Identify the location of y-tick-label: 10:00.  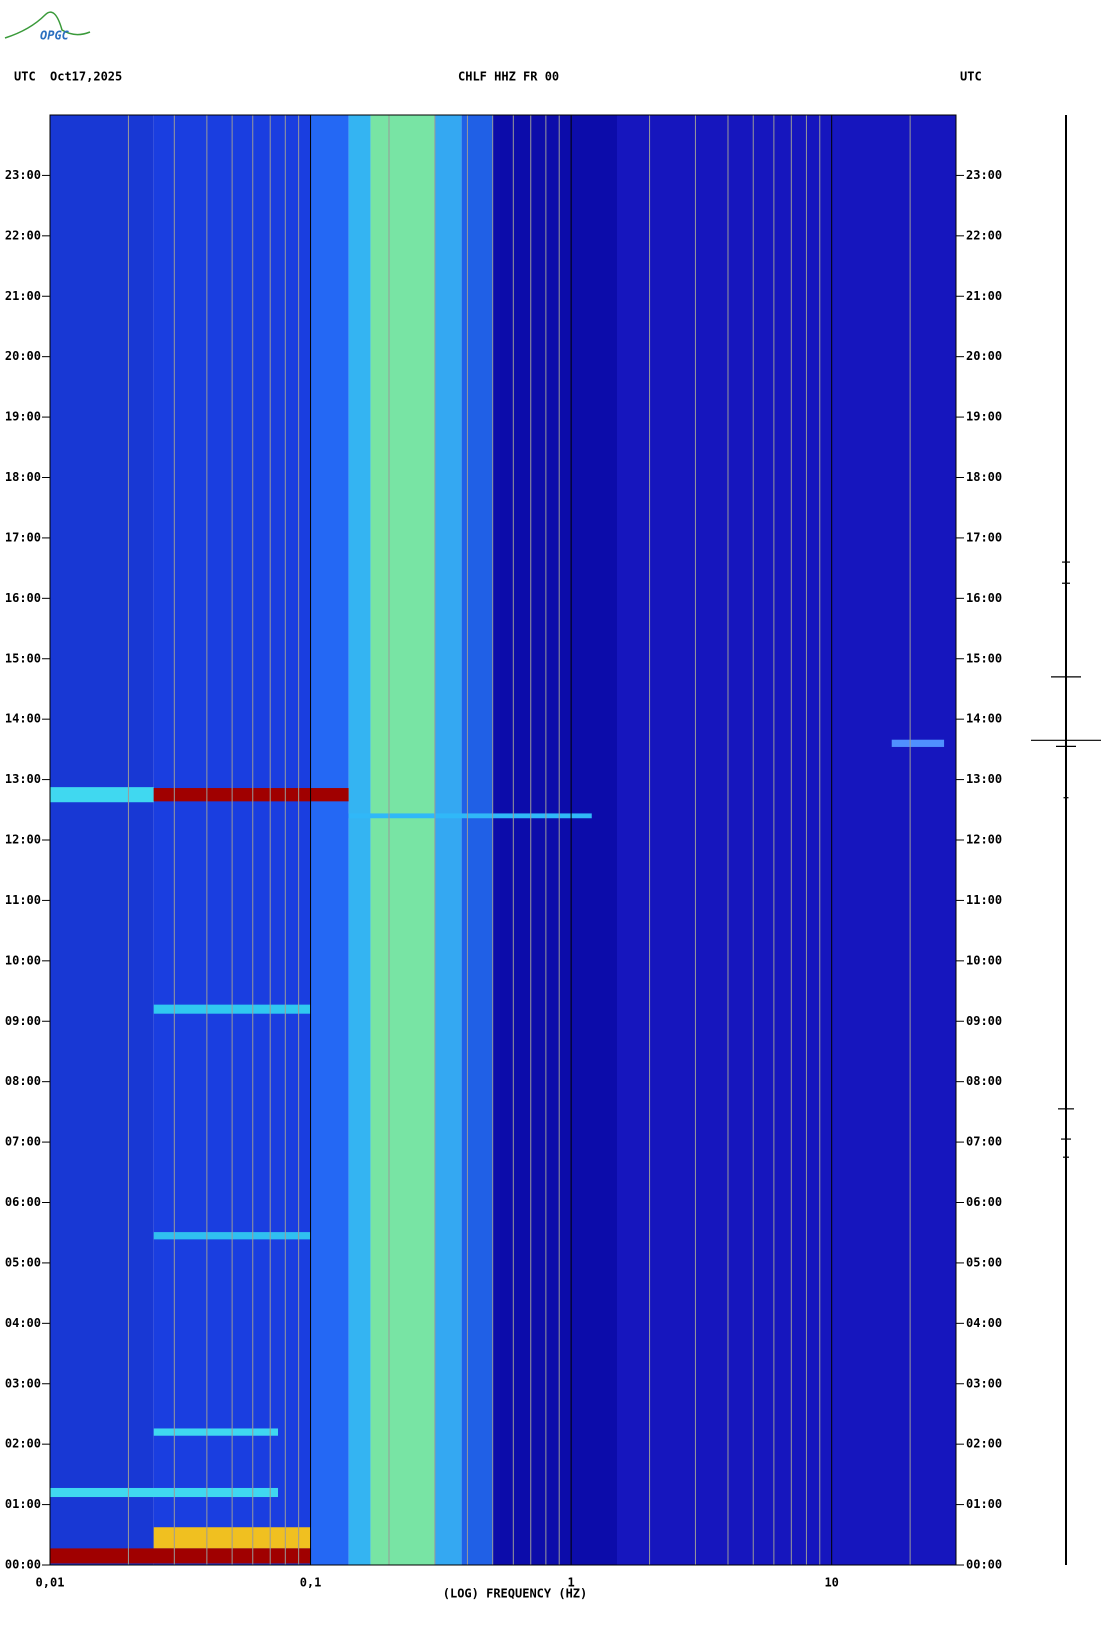
(23, 960).